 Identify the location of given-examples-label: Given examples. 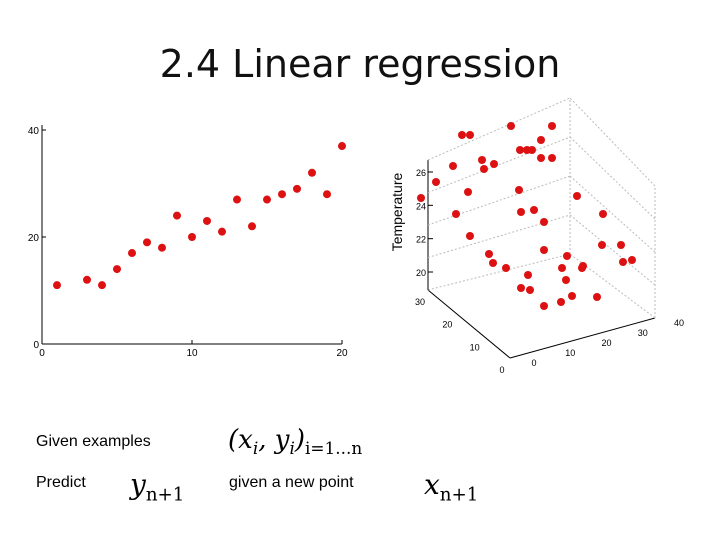
(93, 441).